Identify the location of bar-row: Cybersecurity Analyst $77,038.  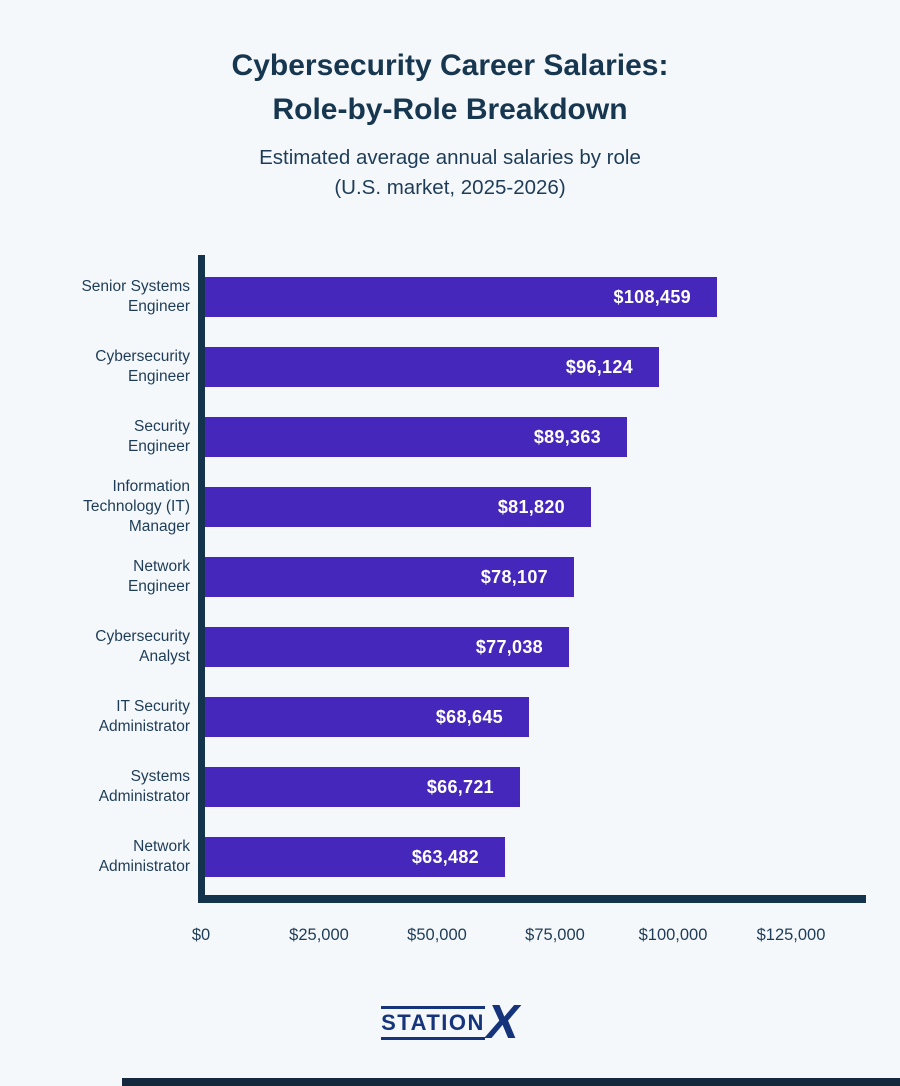
(450, 647).